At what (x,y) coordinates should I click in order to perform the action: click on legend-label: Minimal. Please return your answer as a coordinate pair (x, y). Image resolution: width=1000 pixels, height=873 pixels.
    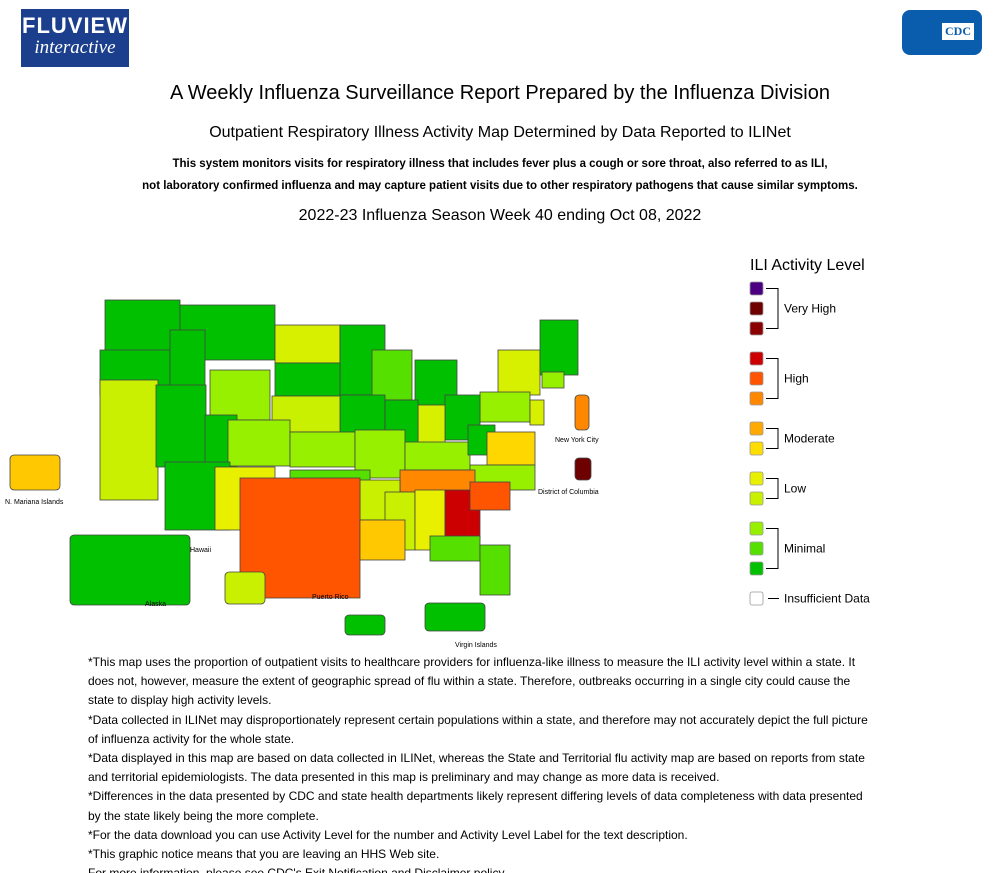
    Looking at the image, I should click on (804, 549).